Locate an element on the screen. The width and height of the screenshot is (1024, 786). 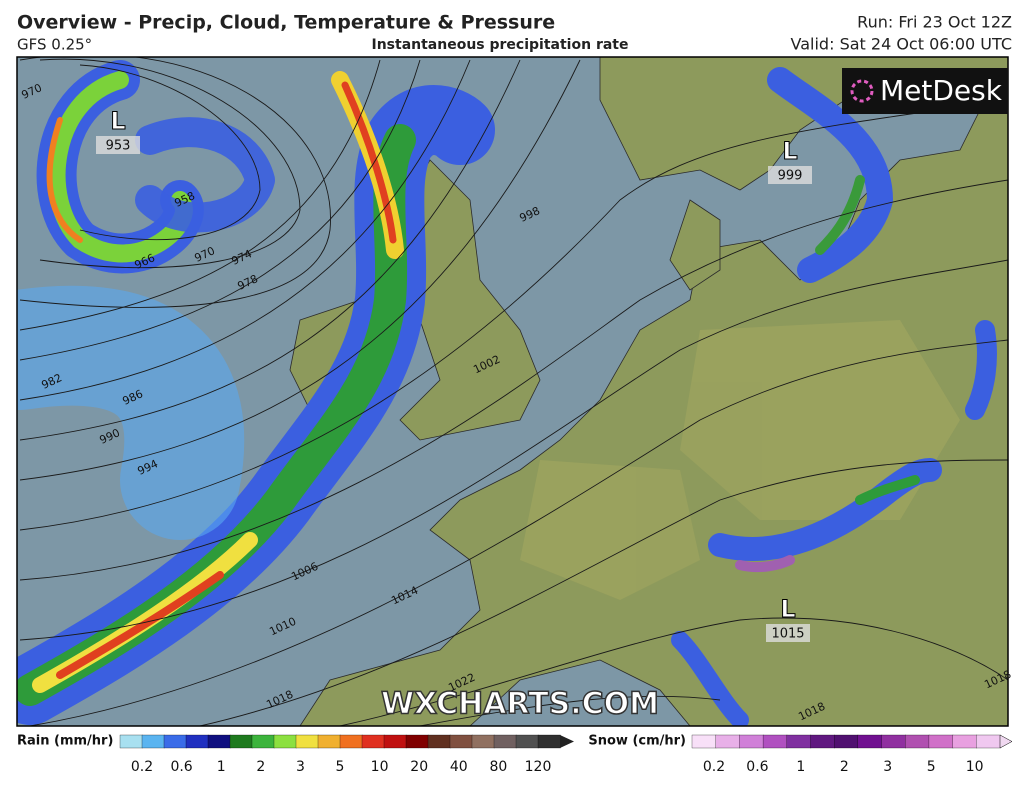
rain-tick-label: 1 is located at coordinates (221, 767).